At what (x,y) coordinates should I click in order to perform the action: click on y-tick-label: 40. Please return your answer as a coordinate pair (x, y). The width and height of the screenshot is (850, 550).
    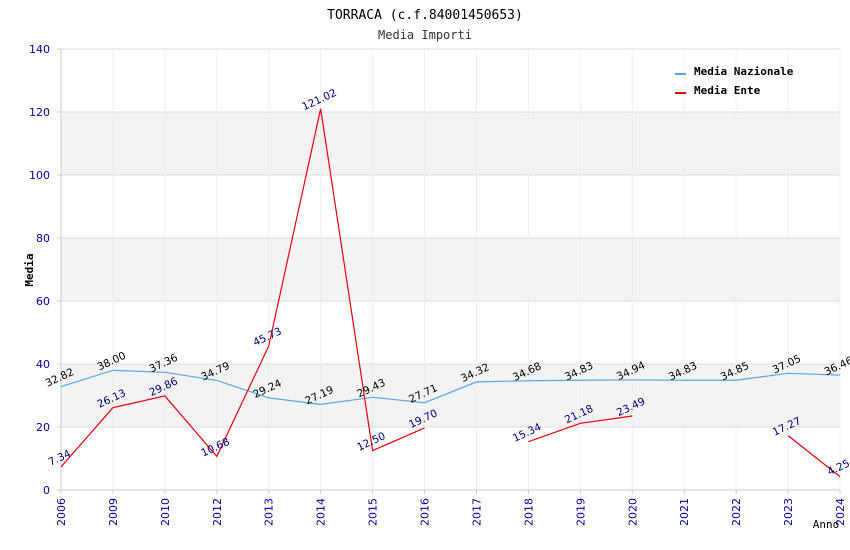
    Looking at the image, I should click on (43, 364).